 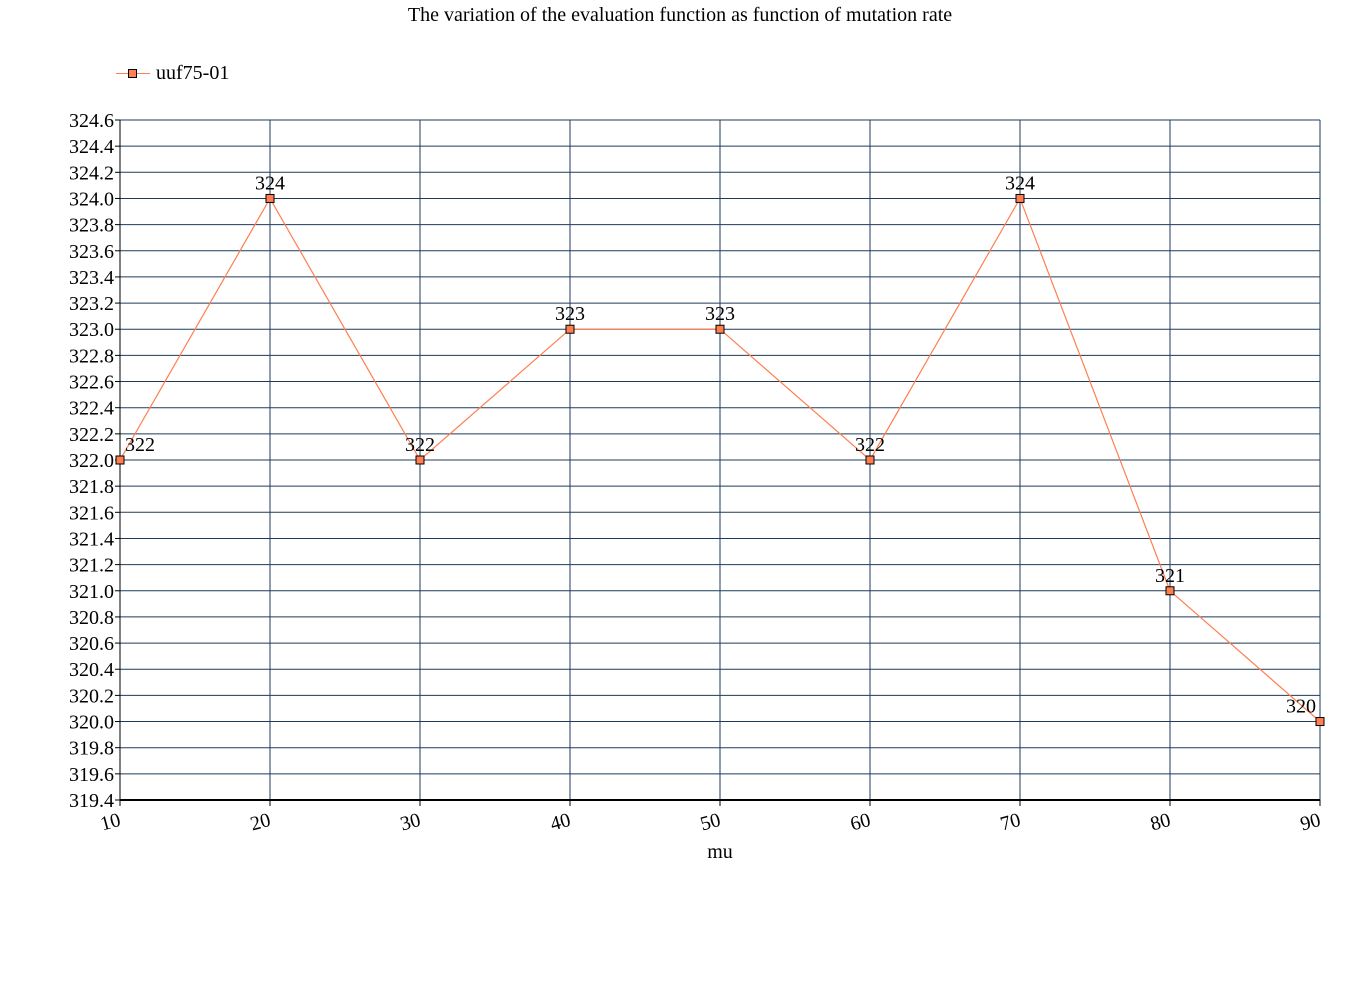 I want to click on legend-swatch, so click(x=133, y=73).